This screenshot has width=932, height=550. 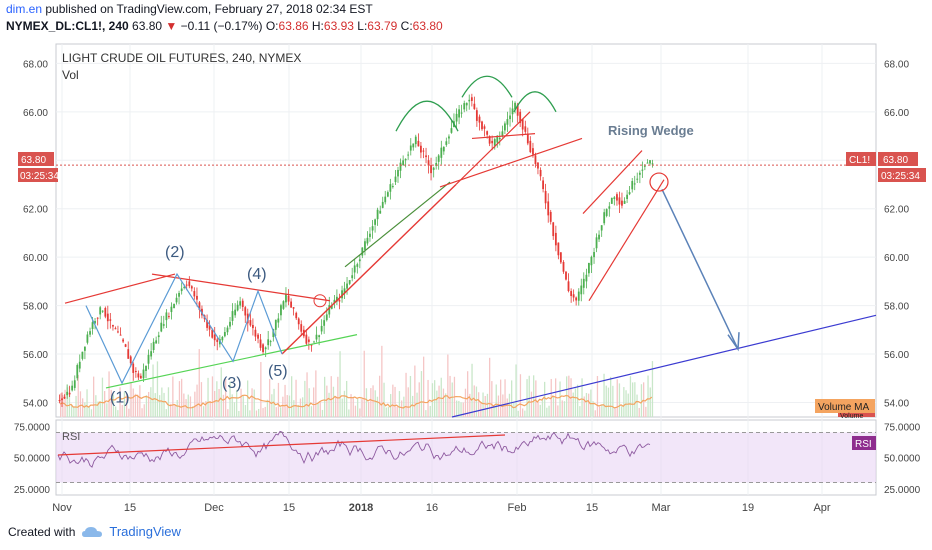 What do you see at coordinates (35, 210) in the screenshot?
I see `price-axis-label-left: 62.00` at bounding box center [35, 210].